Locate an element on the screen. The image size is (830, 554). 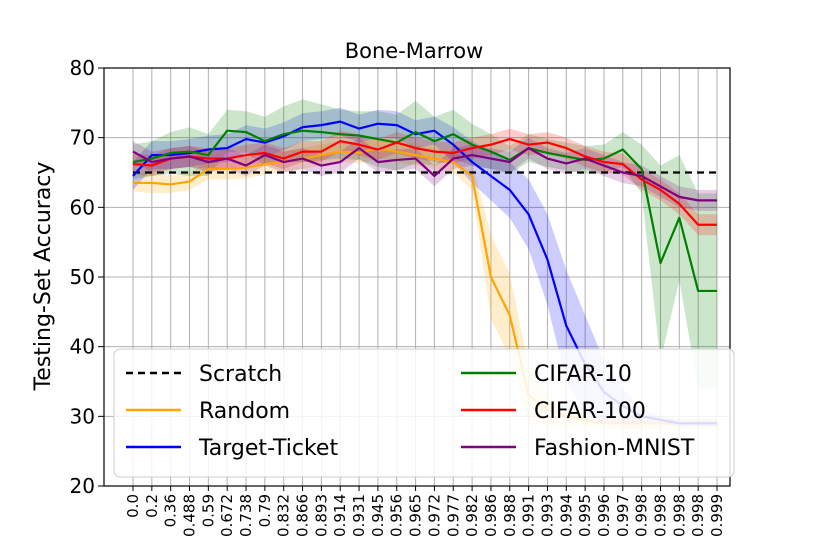
x-tick-label: 0.991 is located at coordinates (529, 515).